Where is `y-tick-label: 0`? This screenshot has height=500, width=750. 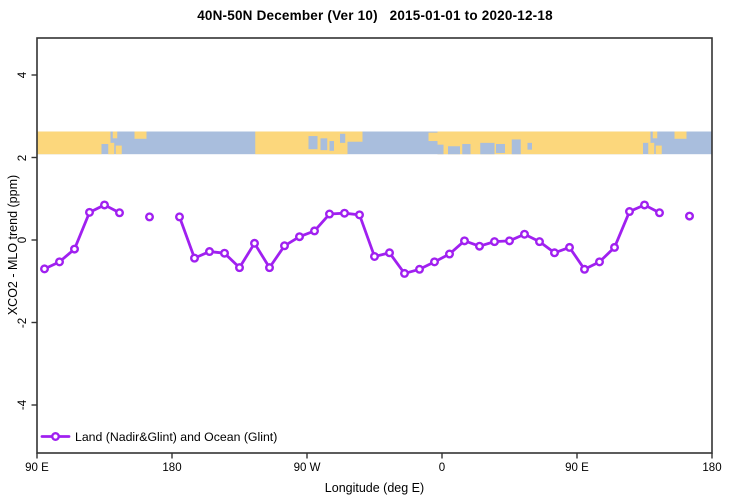
y-tick-label: 0 is located at coordinates (23, 240).